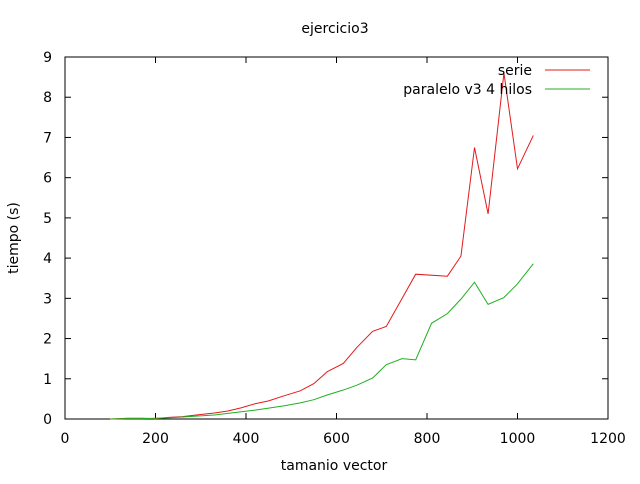  I want to click on x-tick-label: 400, so click(246, 439).